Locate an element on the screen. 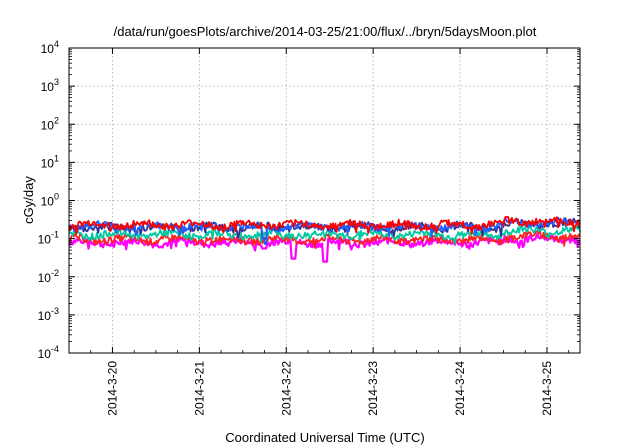  x-tick-label: 2014-3-20 is located at coordinates (112, 388).